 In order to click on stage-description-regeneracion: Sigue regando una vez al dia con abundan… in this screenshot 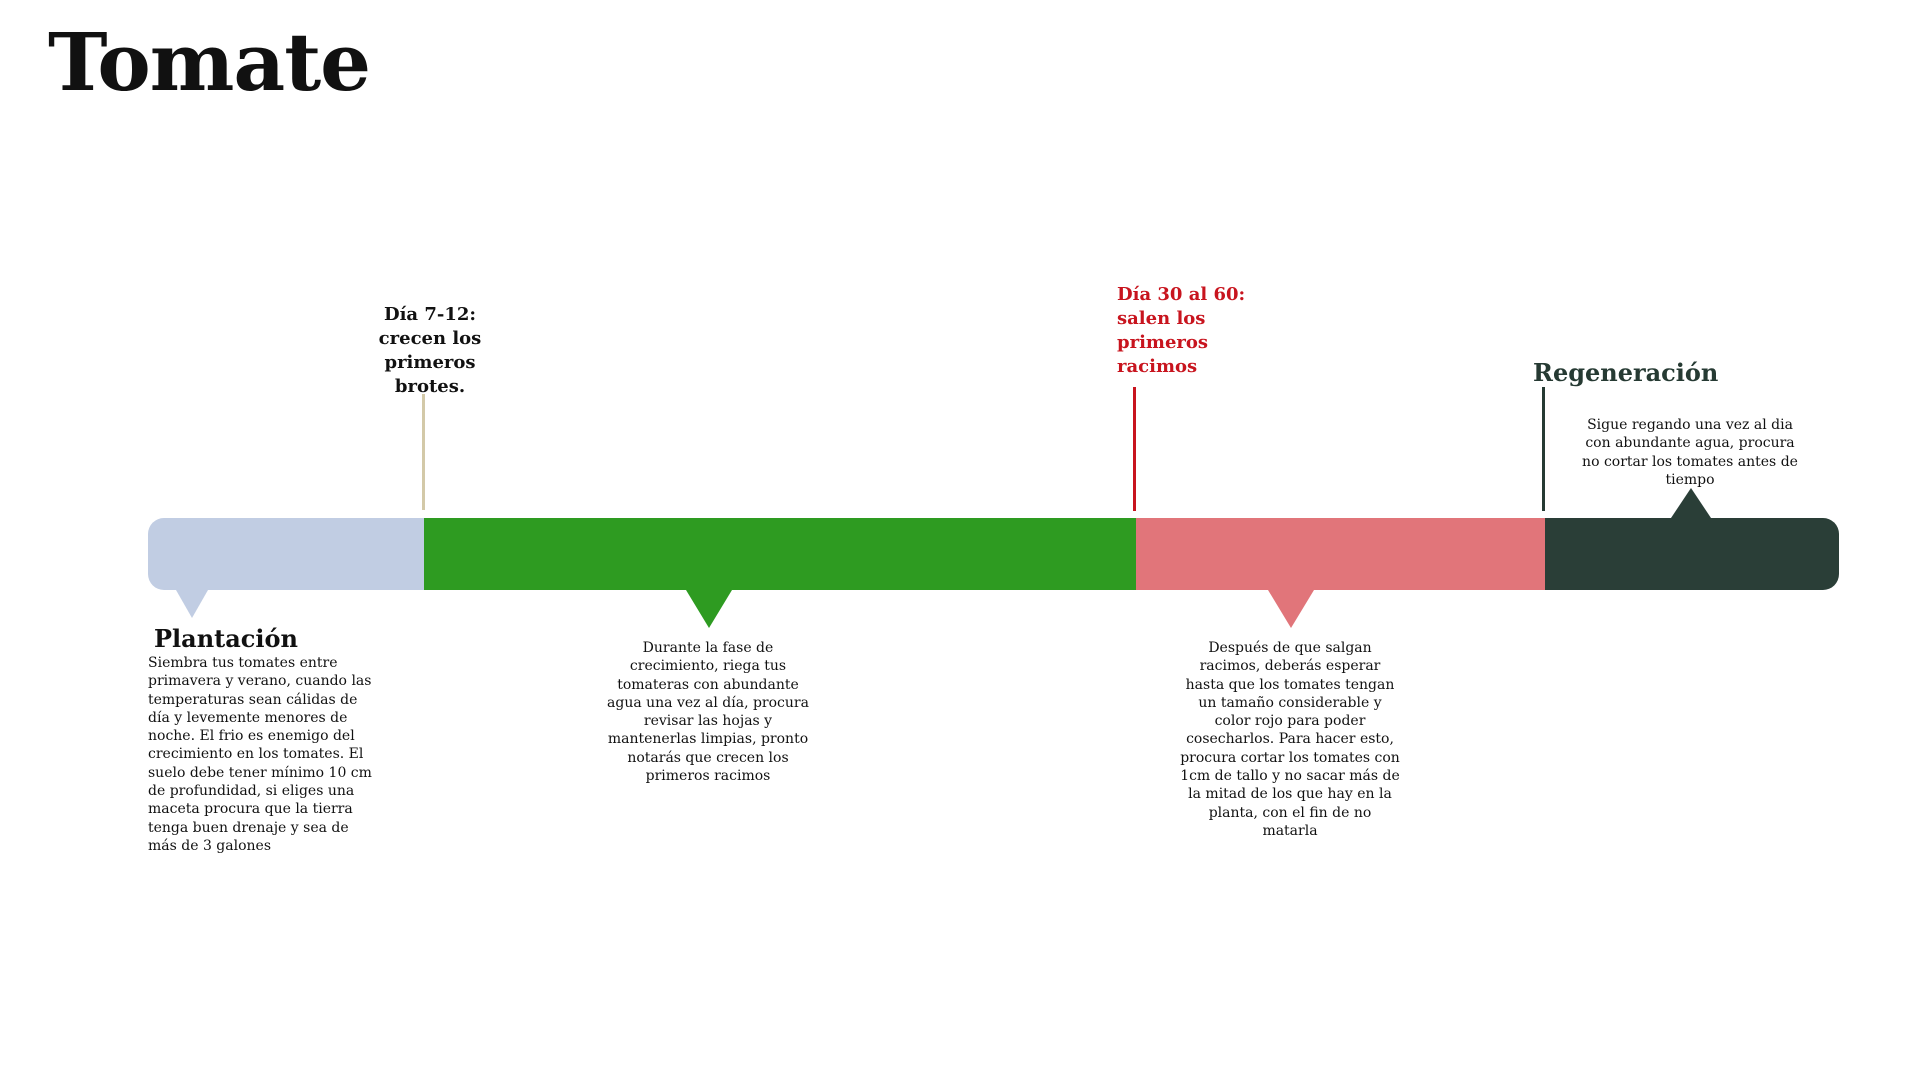, I will do `click(1690, 452)`.